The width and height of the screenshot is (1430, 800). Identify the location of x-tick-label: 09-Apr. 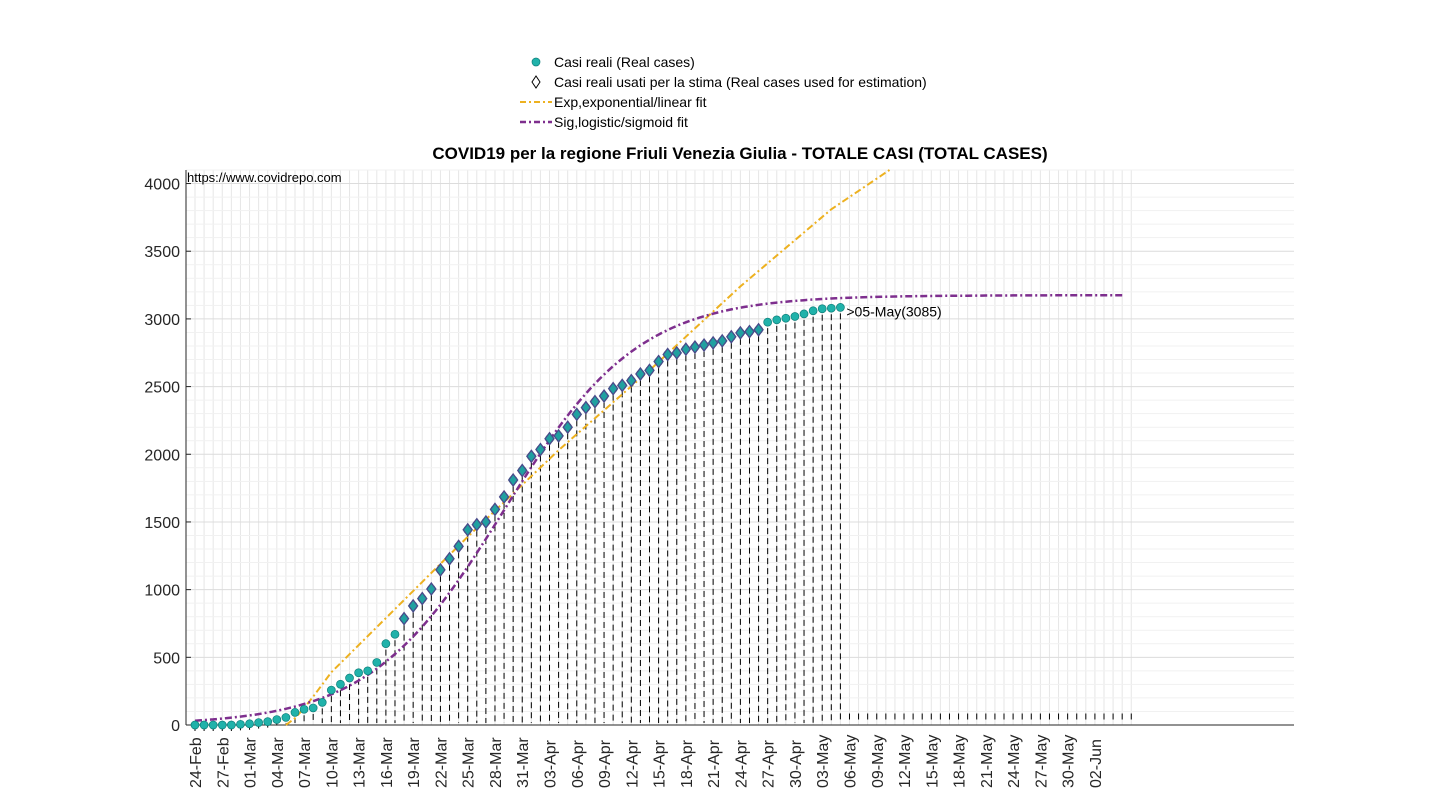
(605, 763).